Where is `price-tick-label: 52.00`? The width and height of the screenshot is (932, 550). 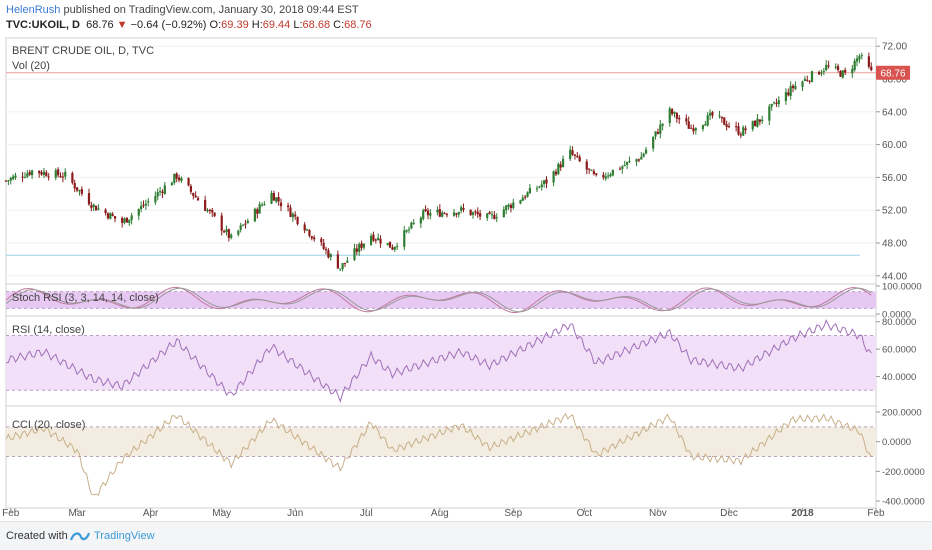
price-tick-label: 52.00 is located at coordinates (894, 211).